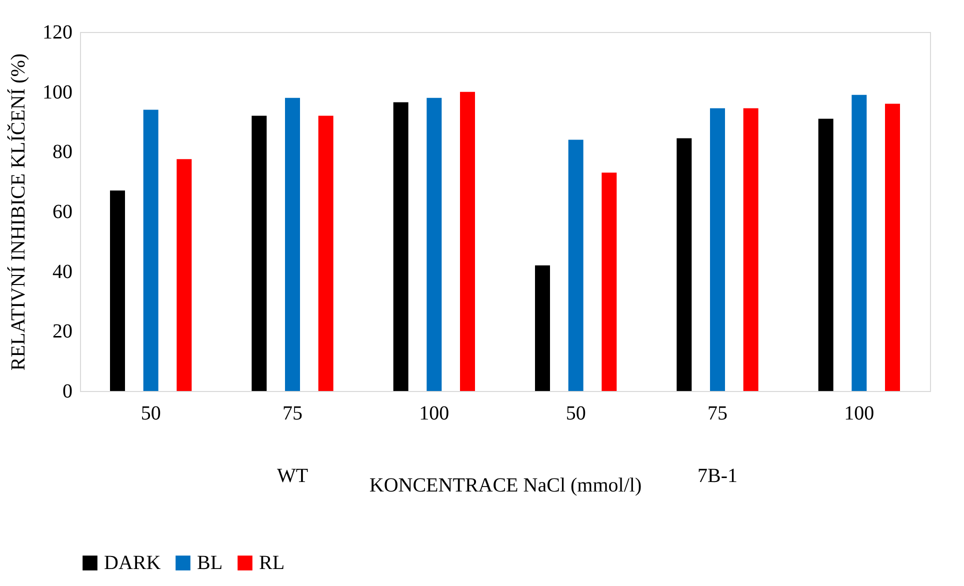 The width and height of the screenshot is (964, 586). What do you see at coordinates (718, 476) in the screenshot?
I see `text: 7B-1` at bounding box center [718, 476].